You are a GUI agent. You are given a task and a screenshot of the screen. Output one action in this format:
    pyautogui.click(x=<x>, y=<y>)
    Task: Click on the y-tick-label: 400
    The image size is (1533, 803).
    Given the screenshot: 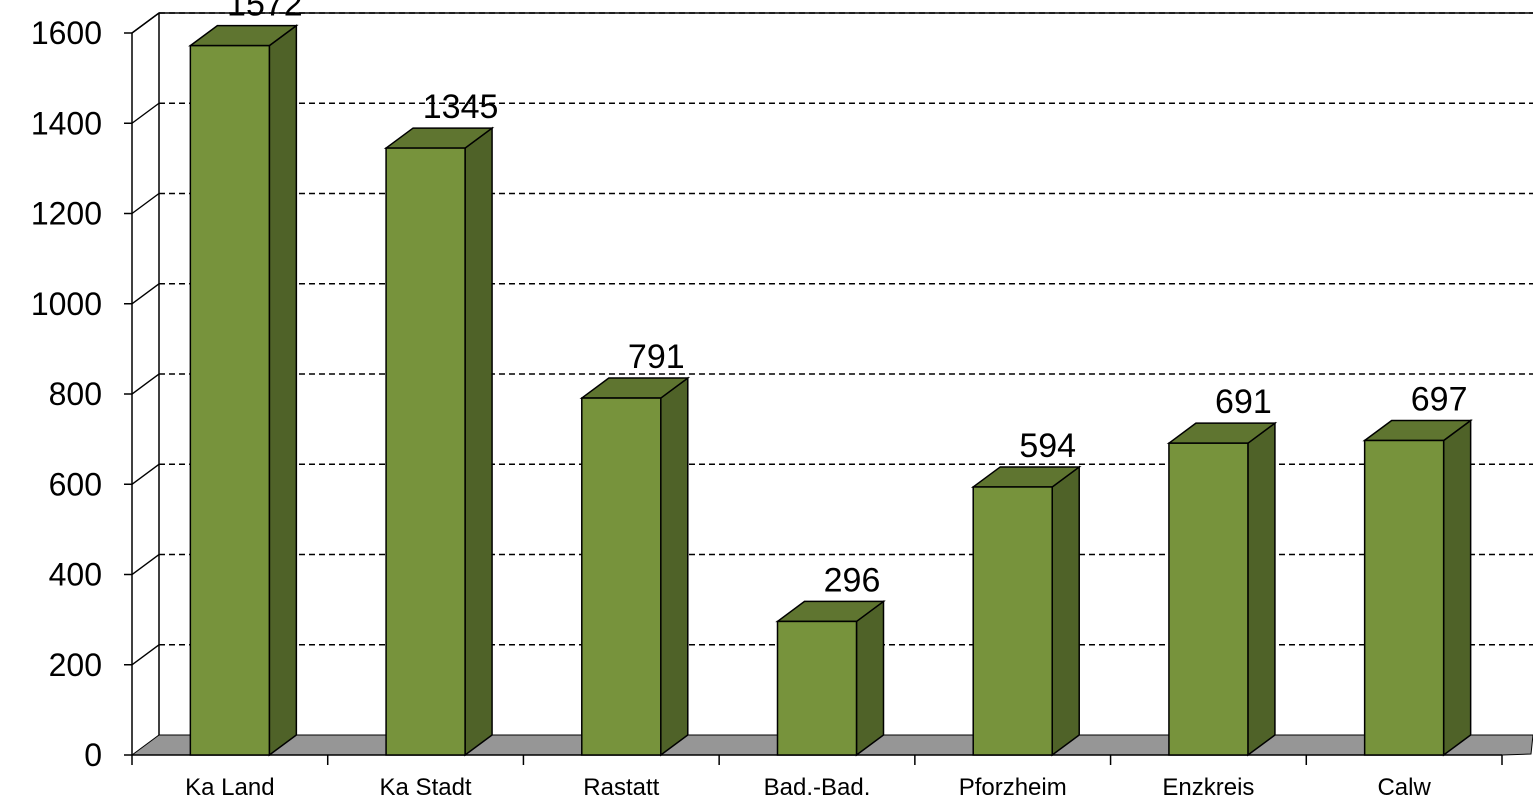 What is the action you would take?
    pyautogui.click(x=75, y=575)
    